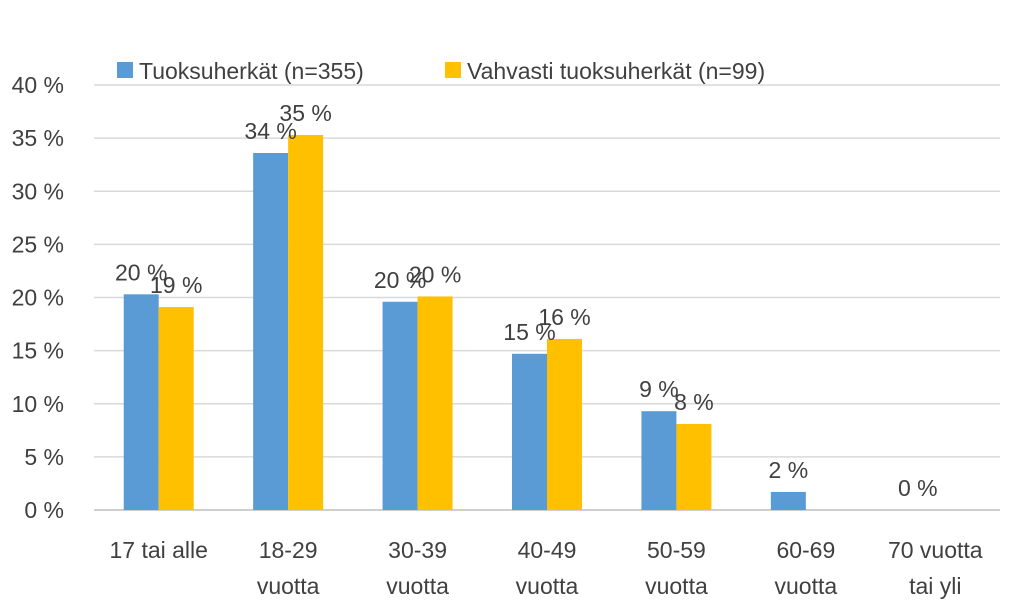 Image resolution: width=1024 pixels, height=610 pixels. Describe the element at coordinates (529, 332) in the screenshot. I see `data-label: 15 %` at that location.